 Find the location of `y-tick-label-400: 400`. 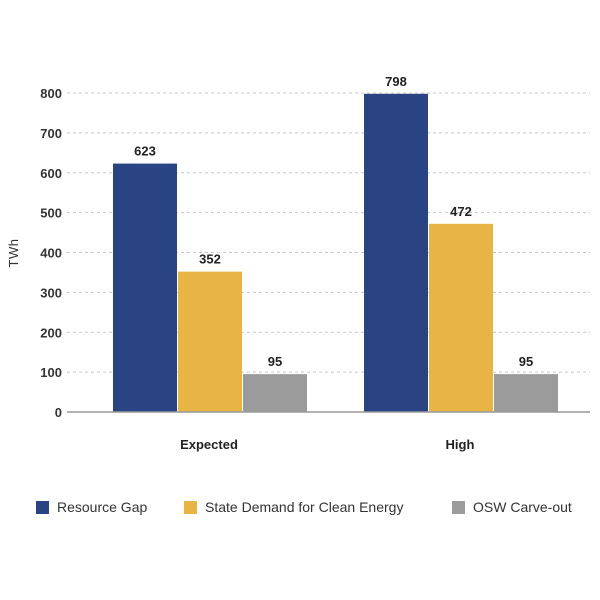

y-tick-label-400: 400 is located at coordinates (51, 253).